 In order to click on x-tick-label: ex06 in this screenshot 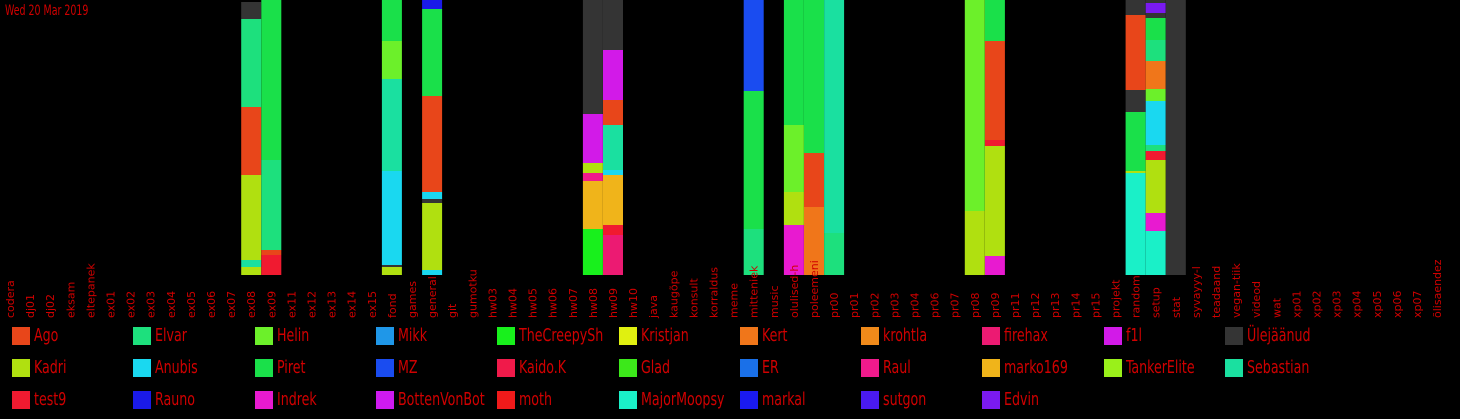, I will do `click(211, 304)`.